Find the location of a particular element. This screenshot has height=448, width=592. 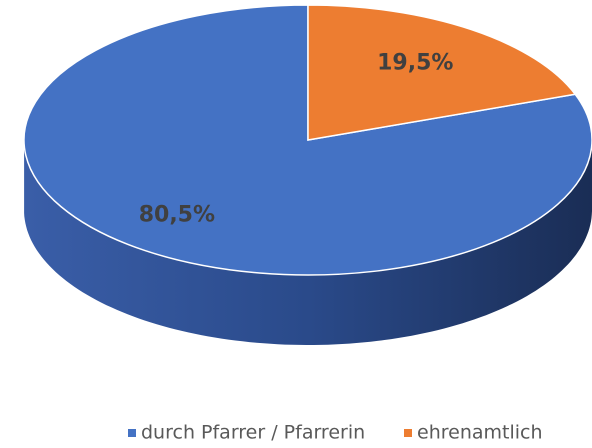

legend-label: durch Pfarrer / Pfarrerin is located at coordinates (253, 433).